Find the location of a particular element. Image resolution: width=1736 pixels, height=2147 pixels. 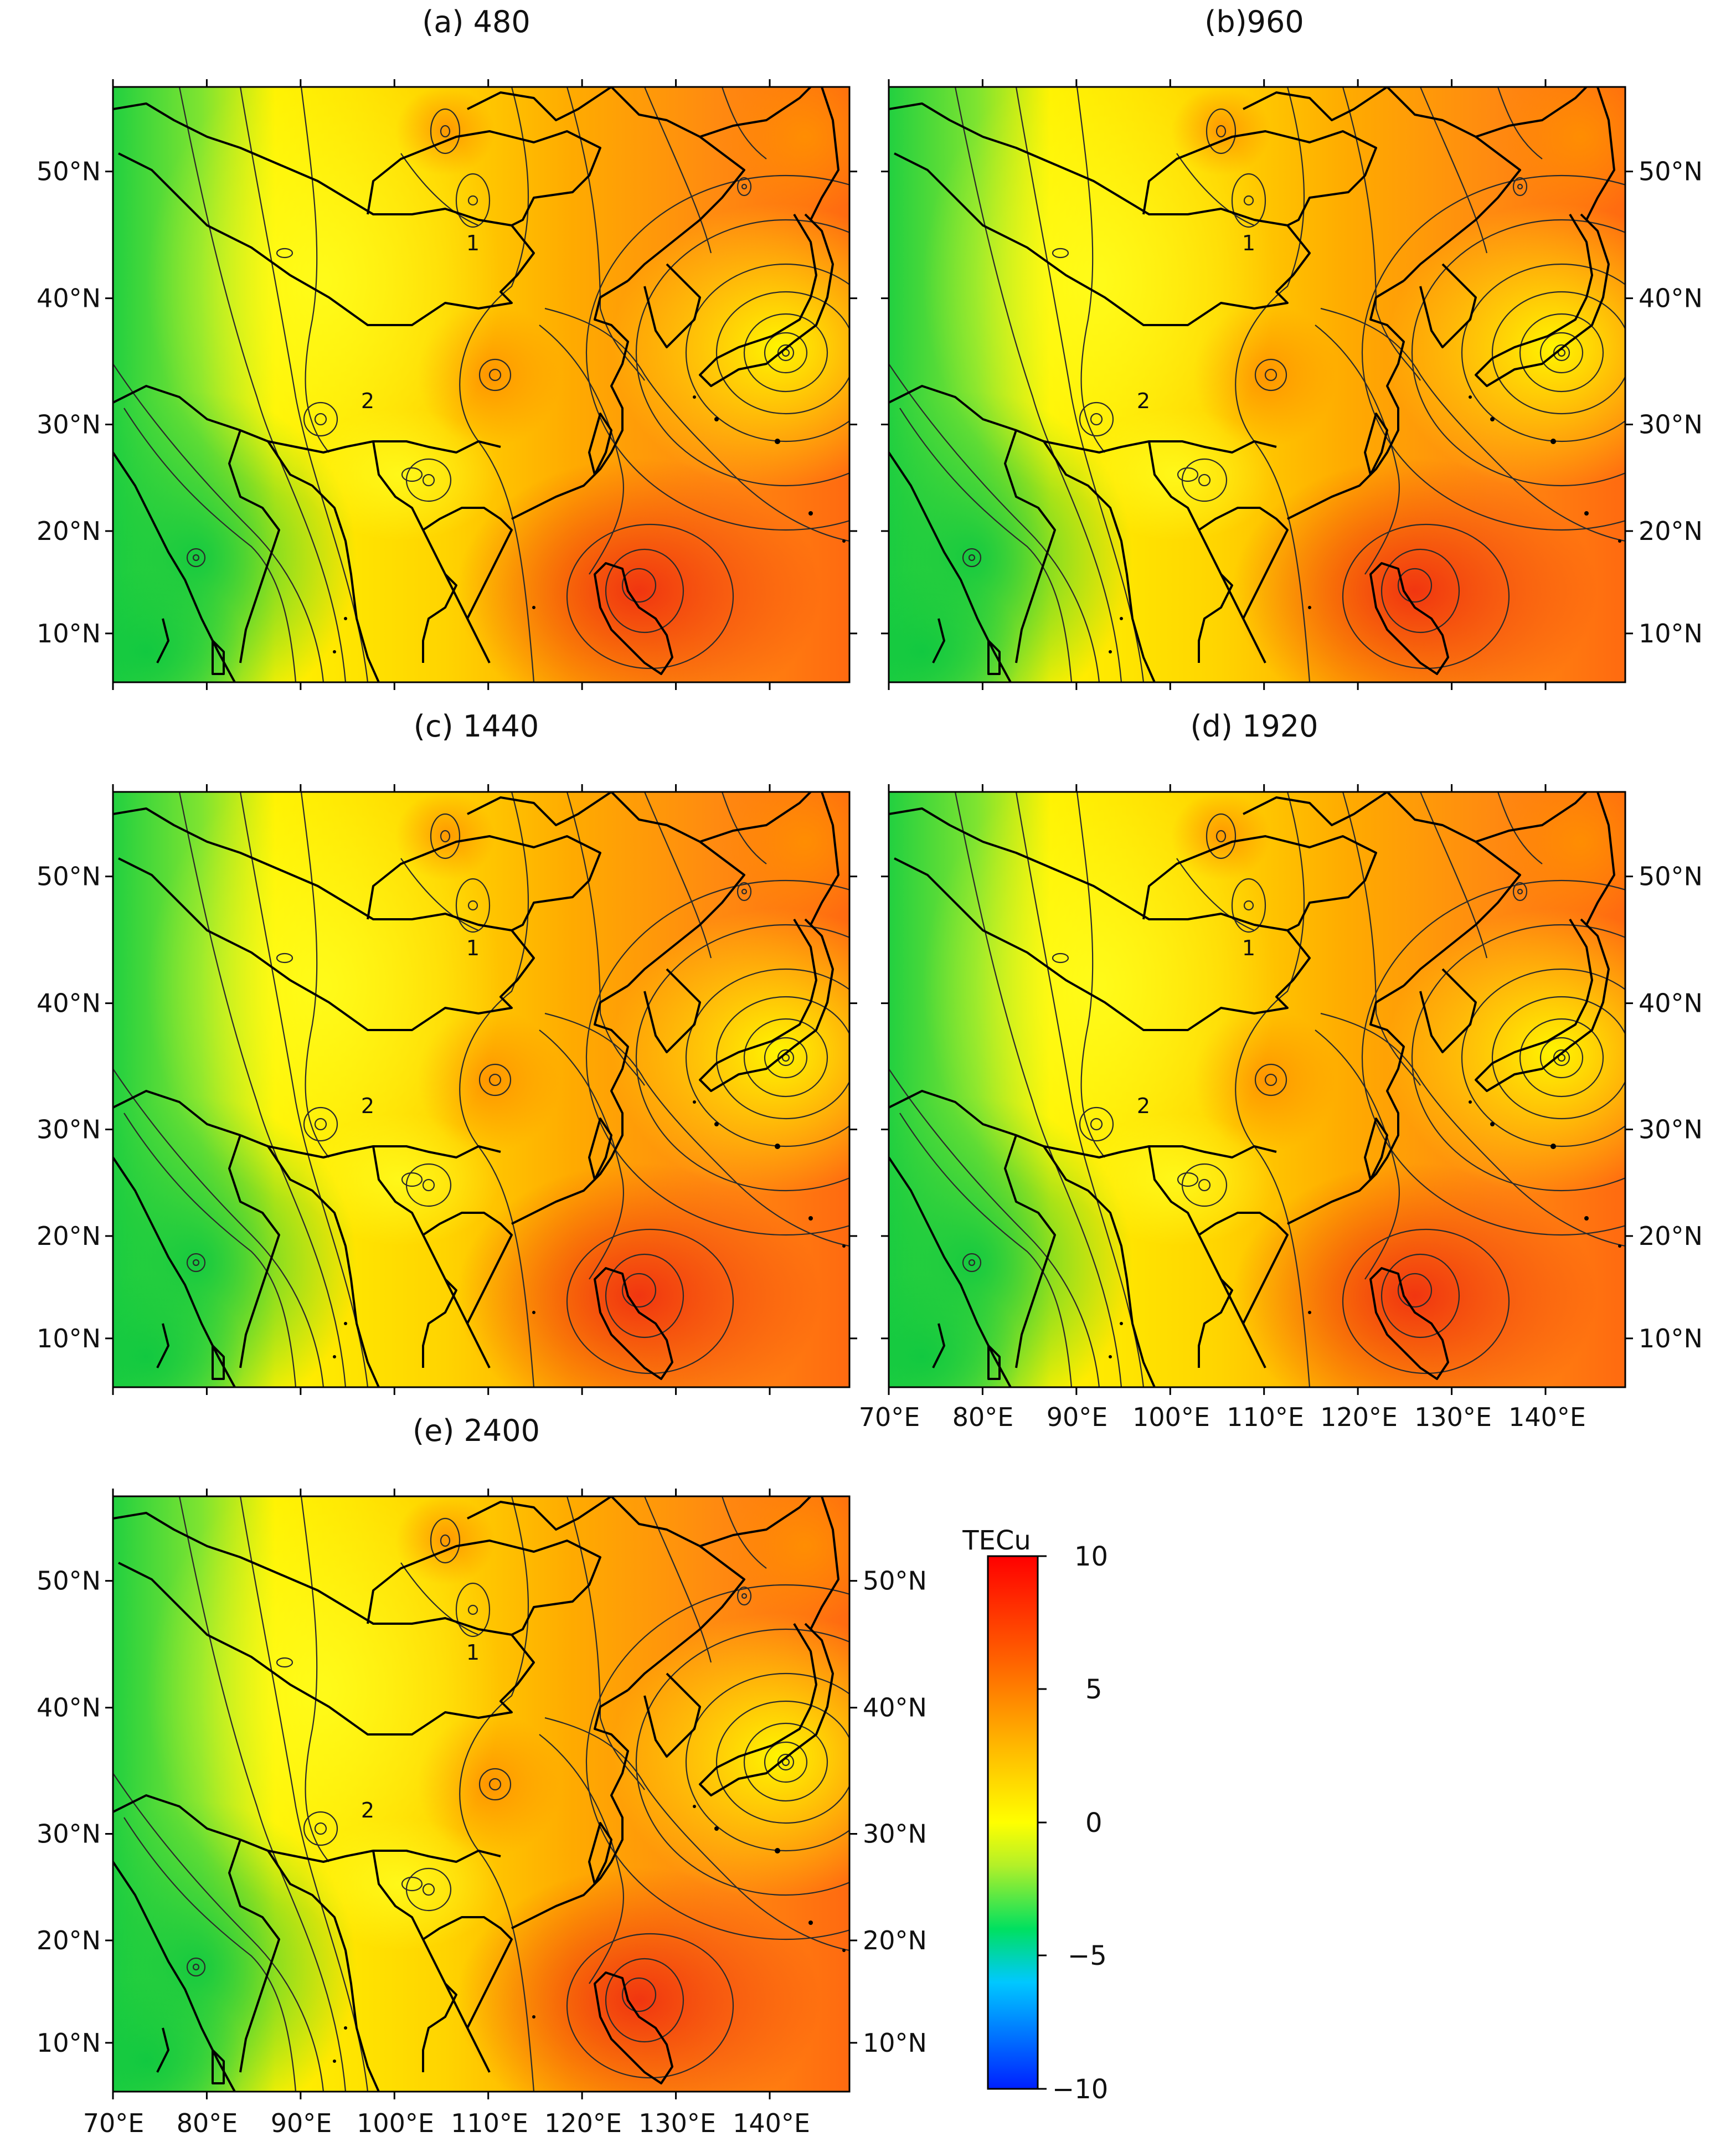

colorbar-tick: −5 is located at coordinates (1087, 1955).